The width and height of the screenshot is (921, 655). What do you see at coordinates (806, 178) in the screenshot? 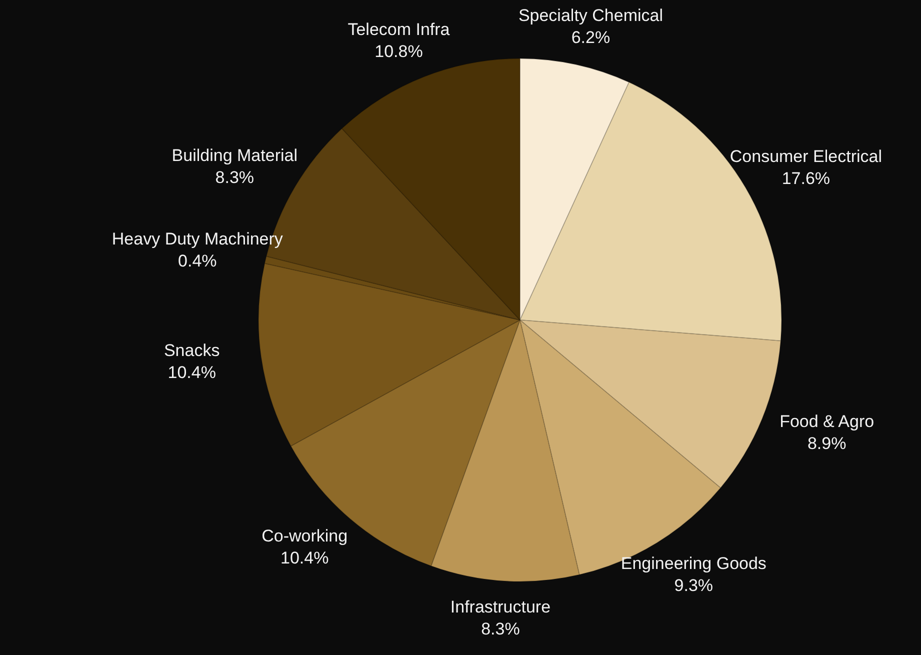
I see `data-label: 17.6%` at bounding box center [806, 178].